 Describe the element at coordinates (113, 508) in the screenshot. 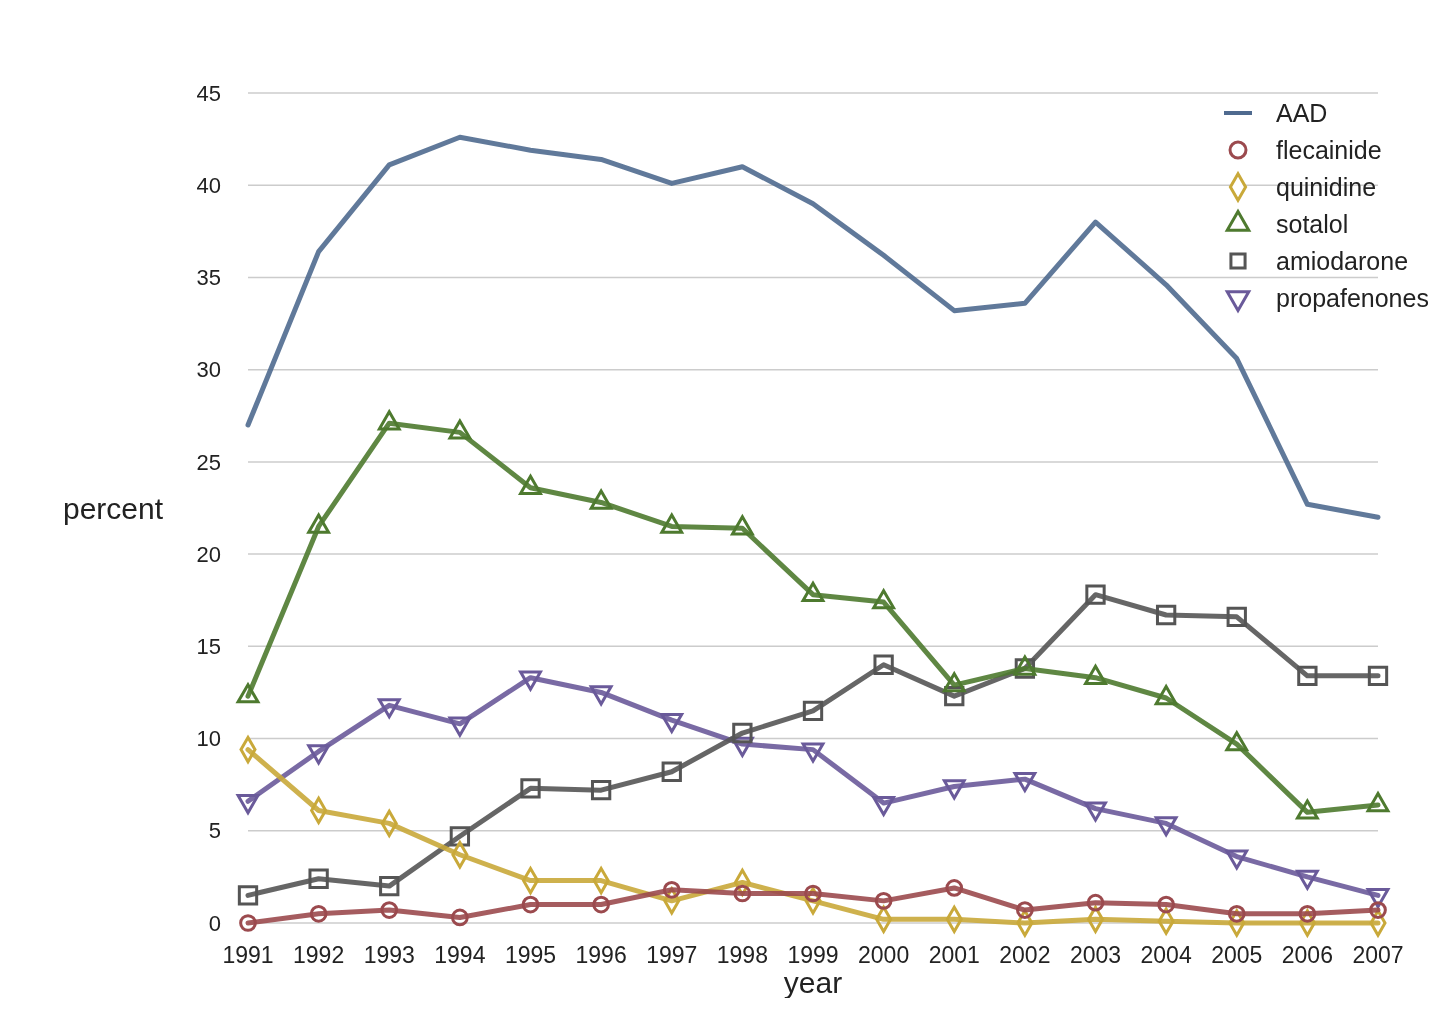

I see `y-axis-title: percent` at that location.